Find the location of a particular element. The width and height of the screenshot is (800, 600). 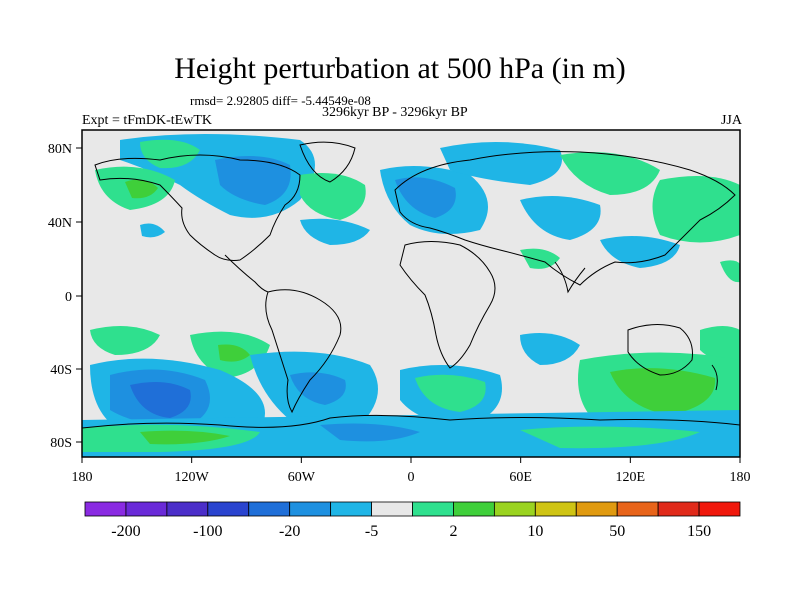

y-tick-label: 80S is located at coordinates (61, 443).